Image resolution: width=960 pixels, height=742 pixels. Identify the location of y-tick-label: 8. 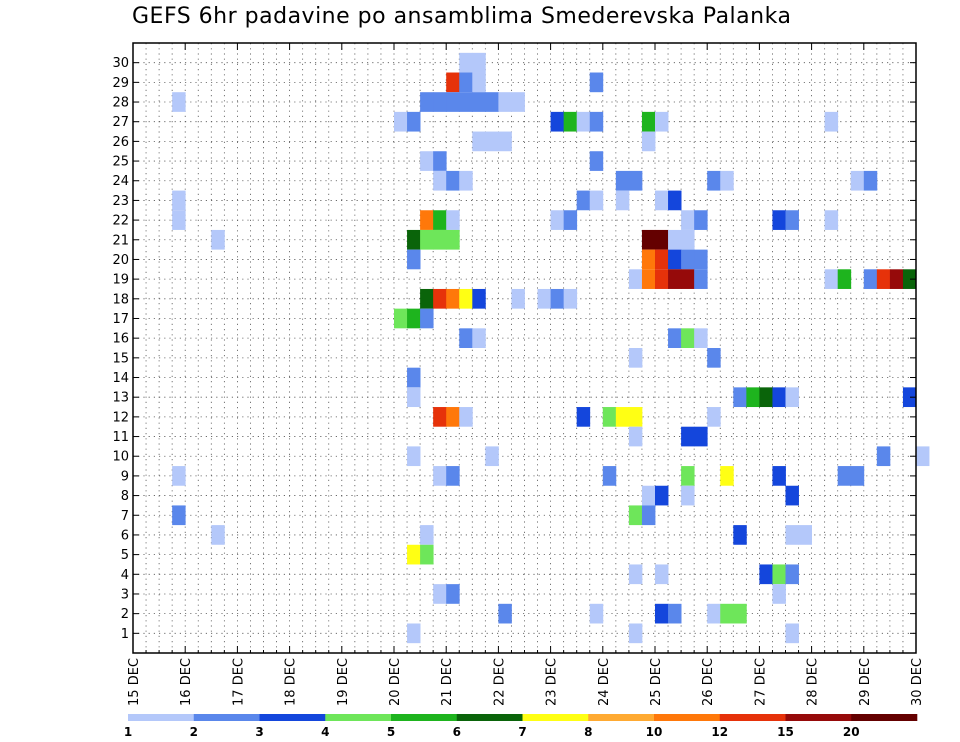
(125, 496).